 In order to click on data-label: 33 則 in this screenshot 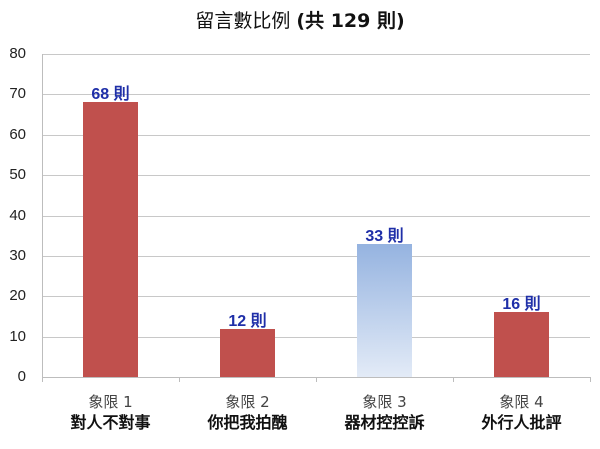, I will do `click(384, 236)`.